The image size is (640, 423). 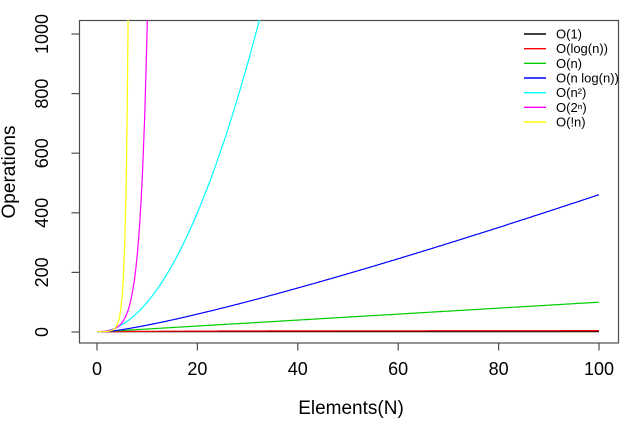 What do you see at coordinates (599, 369) in the screenshot?
I see `x-tick-label: 100` at bounding box center [599, 369].